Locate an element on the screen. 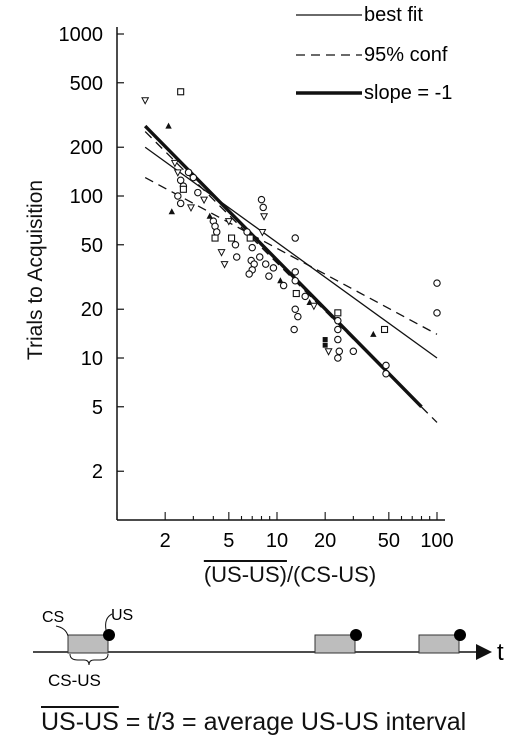 Image resolution: width=507 pixels, height=744 pixels. legend: best fit 95% conf slope = -1 is located at coordinates (374, 54).